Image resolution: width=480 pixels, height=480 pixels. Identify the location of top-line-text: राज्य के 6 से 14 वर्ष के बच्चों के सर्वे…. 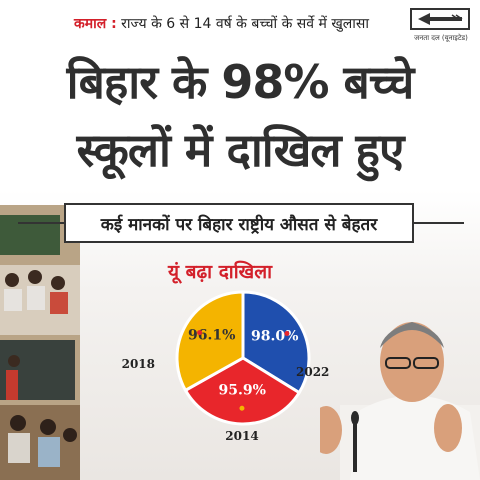
(245, 24).